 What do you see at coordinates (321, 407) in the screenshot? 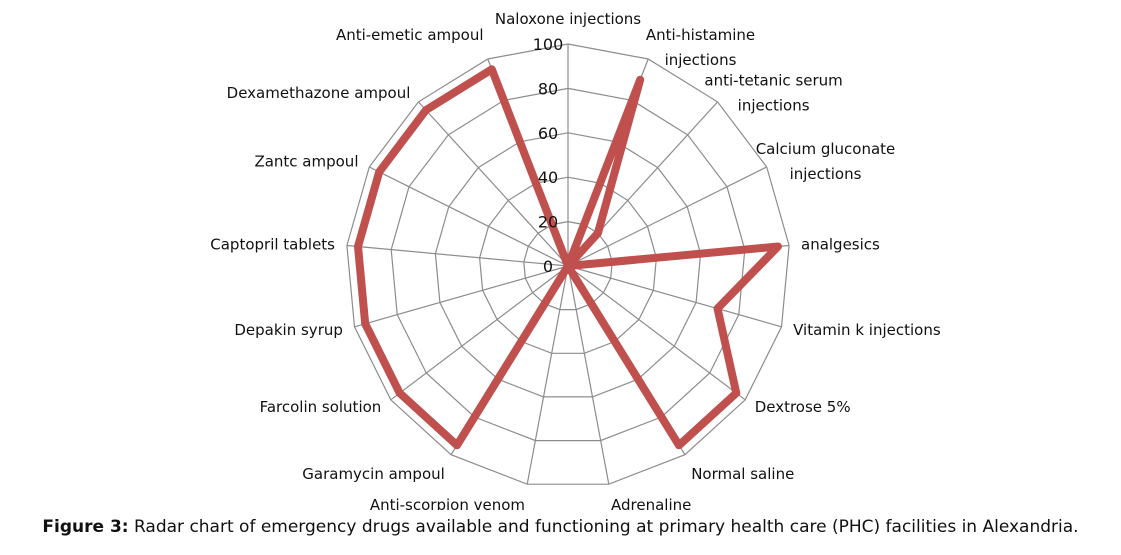
I see `category-label-11: Farcolin solution` at bounding box center [321, 407].